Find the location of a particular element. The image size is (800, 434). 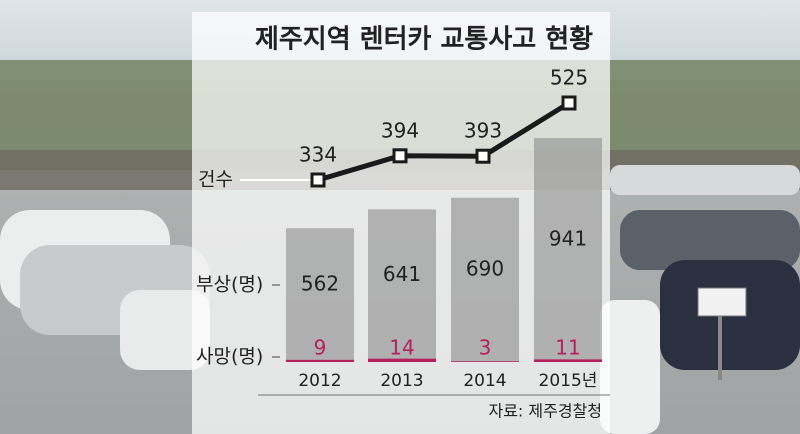

x-tick-label: 2013 is located at coordinates (401, 381).